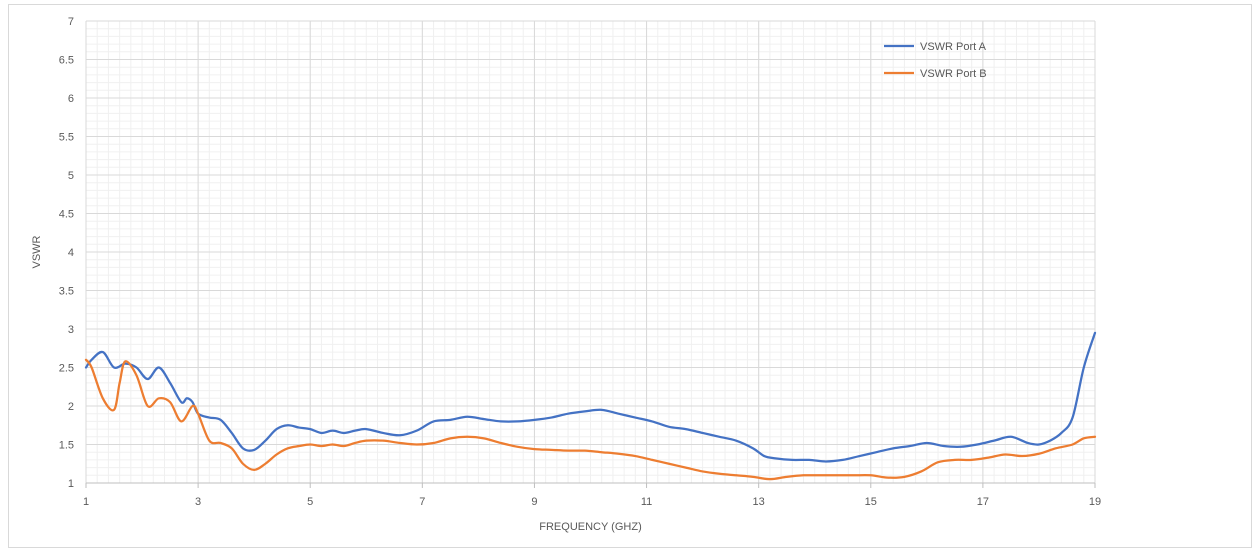 The image size is (1260, 554). Describe the element at coordinates (871, 502) in the screenshot. I see `x-tick-label: 15` at that location.